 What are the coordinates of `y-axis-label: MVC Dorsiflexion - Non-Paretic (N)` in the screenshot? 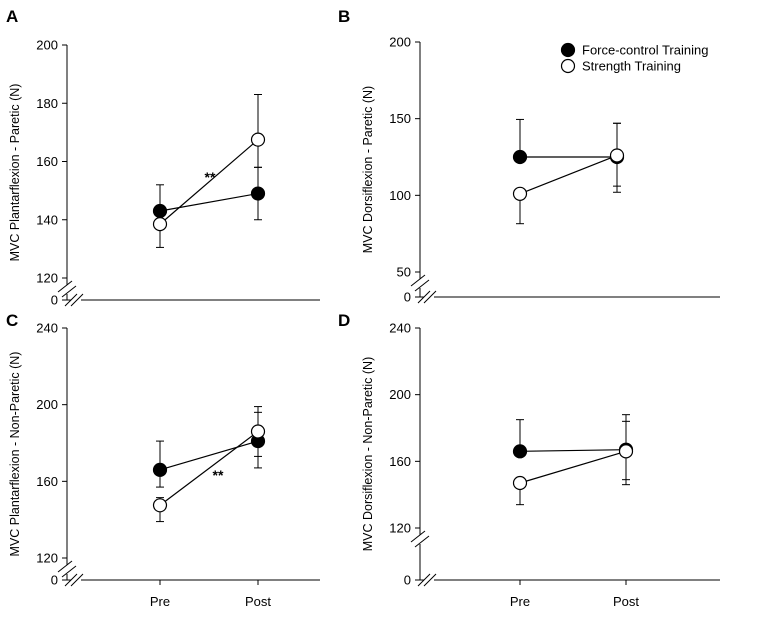 It's located at (368, 454).